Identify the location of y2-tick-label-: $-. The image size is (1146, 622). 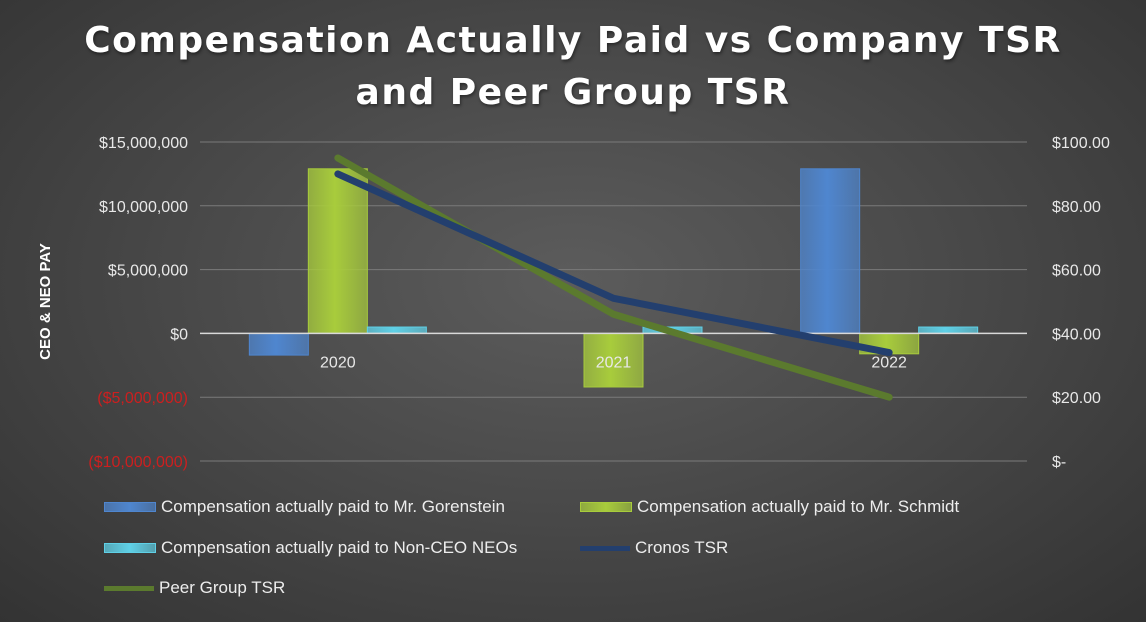
(1059, 462).